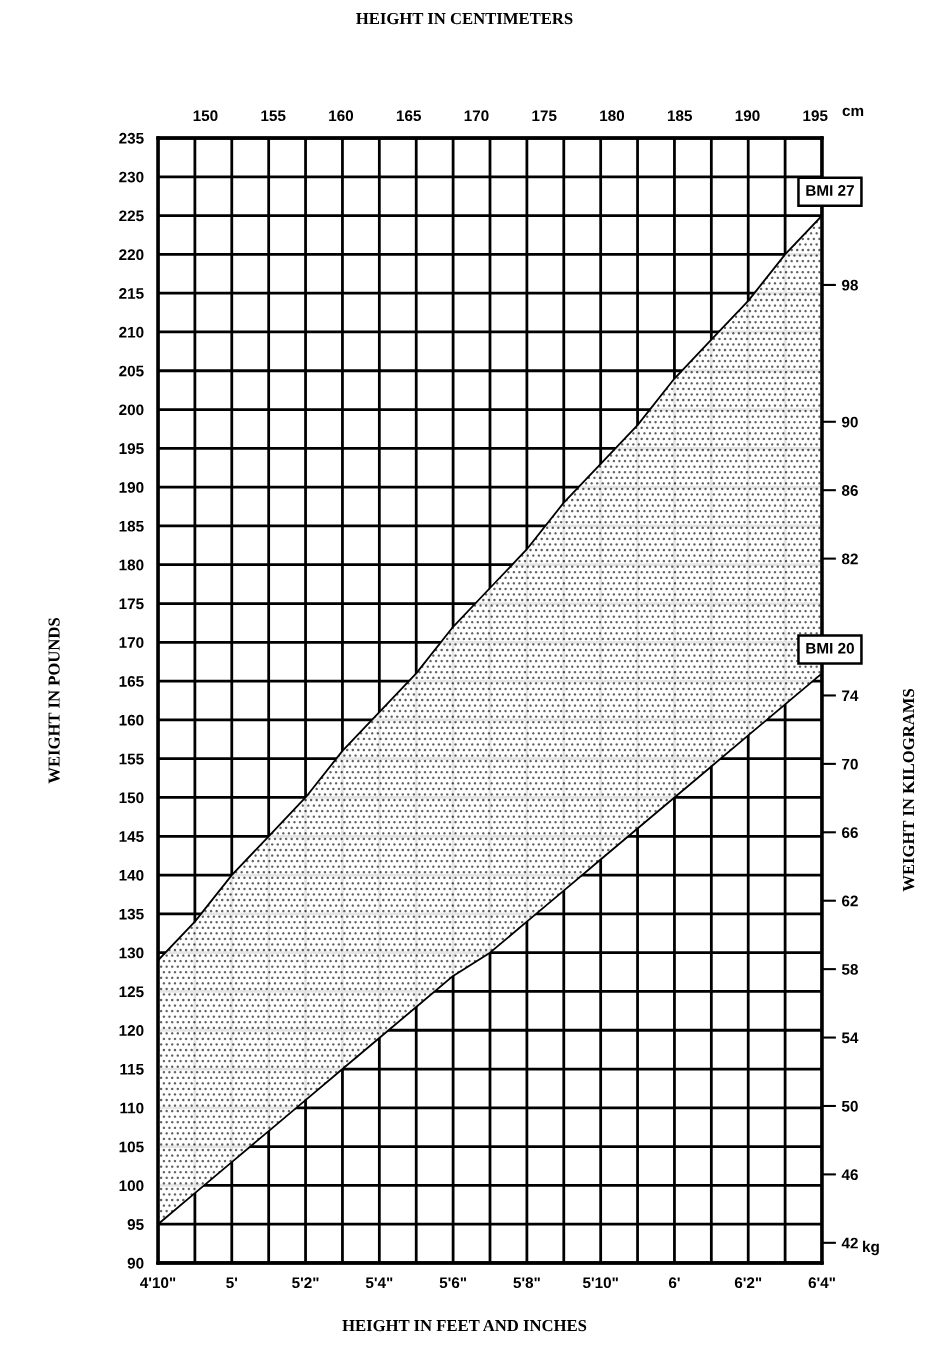 This screenshot has height=1363, width=929. What do you see at coordinates (131, 1147) in the screenshot?
I see `y-tick-label: 105` at bounding box center [131, 1147].